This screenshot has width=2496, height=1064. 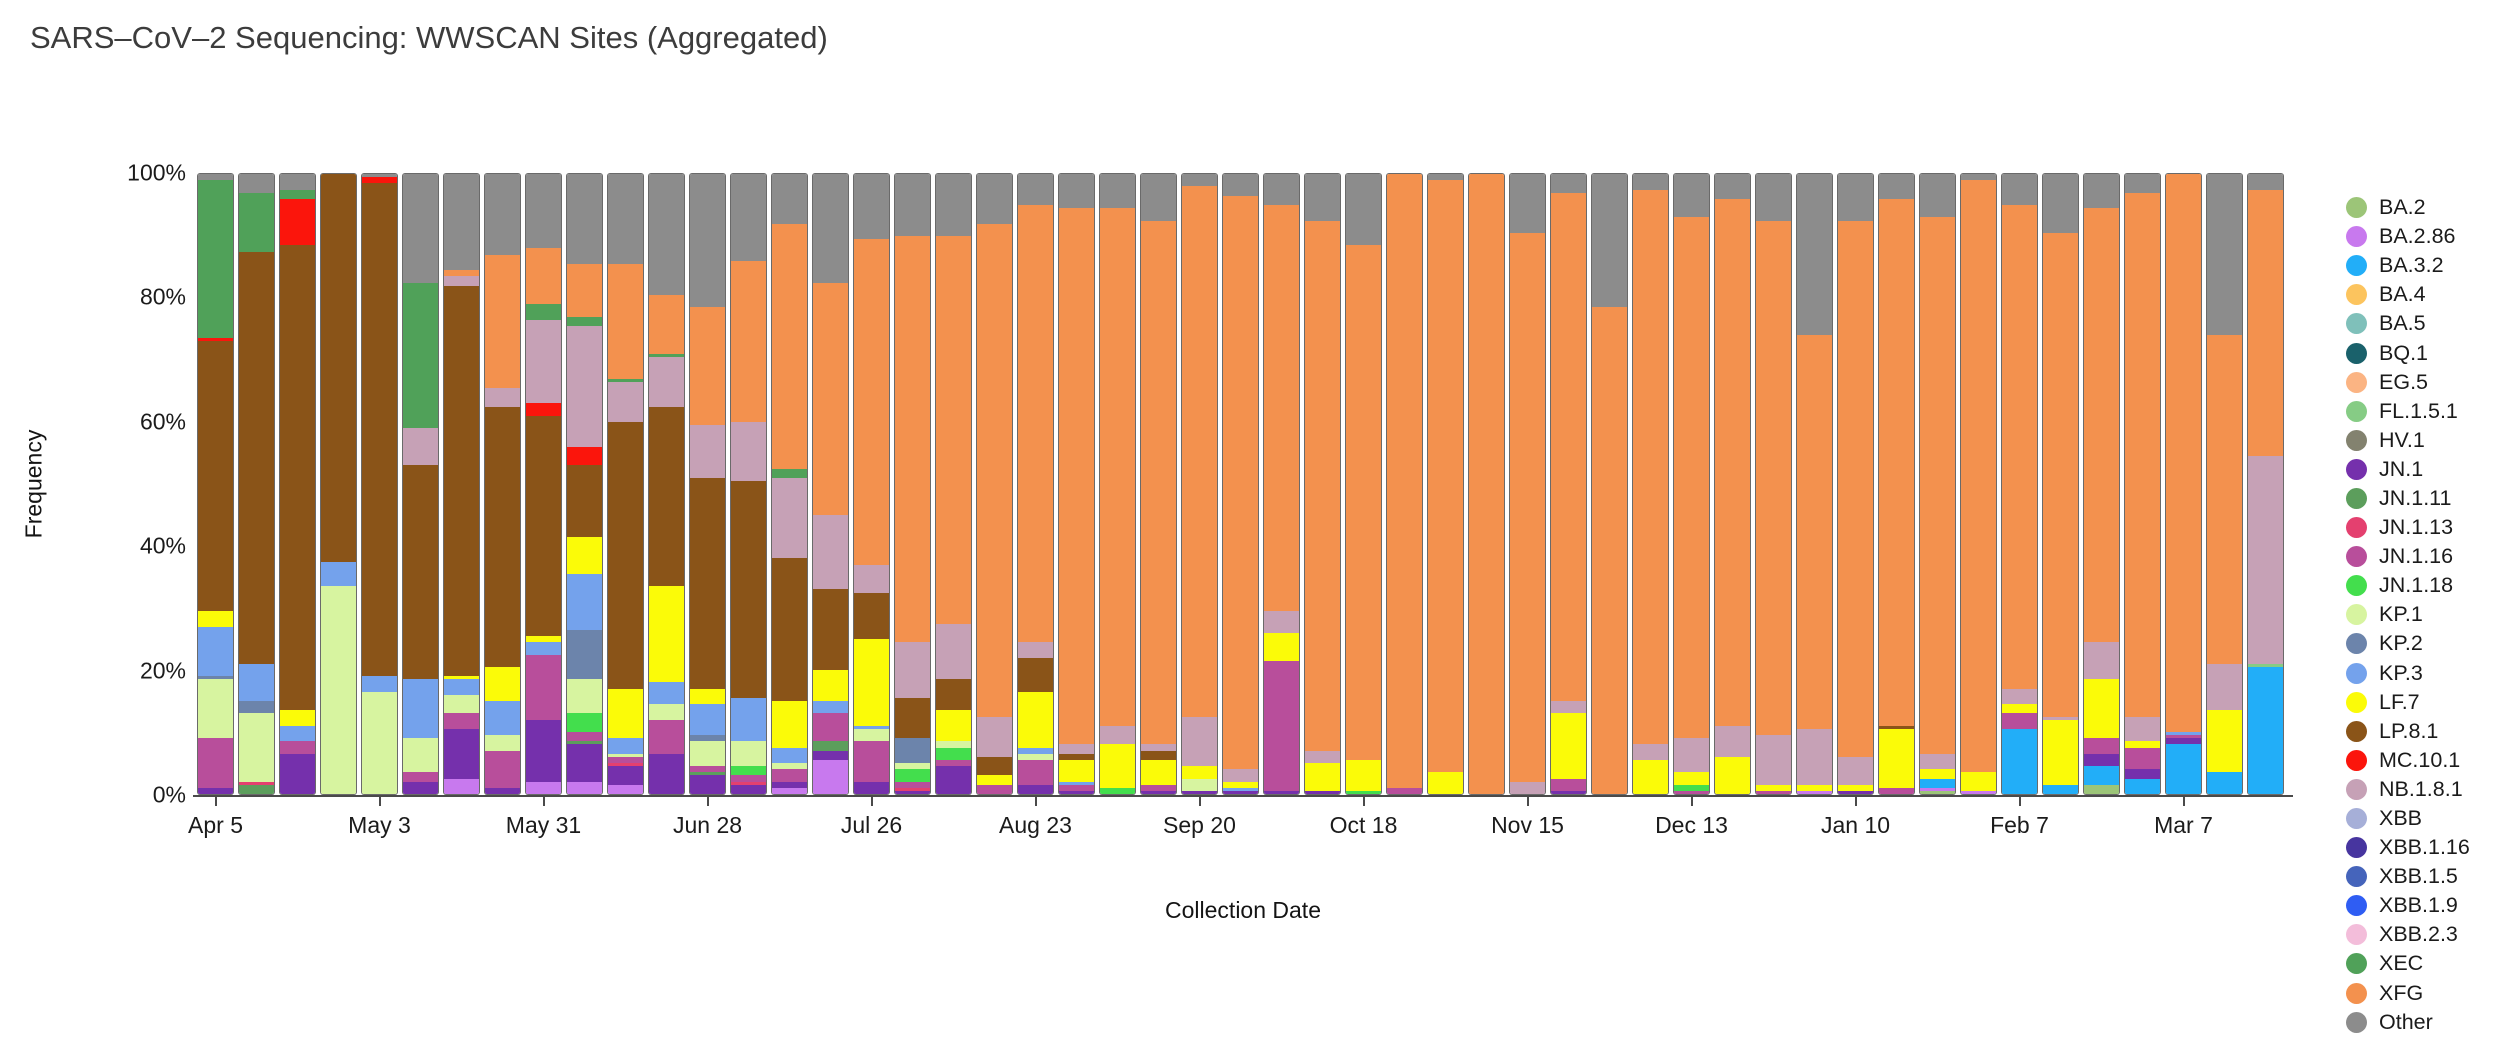 I want to click on x-tick-label: Mar 7, so click(x=2183, y=825).